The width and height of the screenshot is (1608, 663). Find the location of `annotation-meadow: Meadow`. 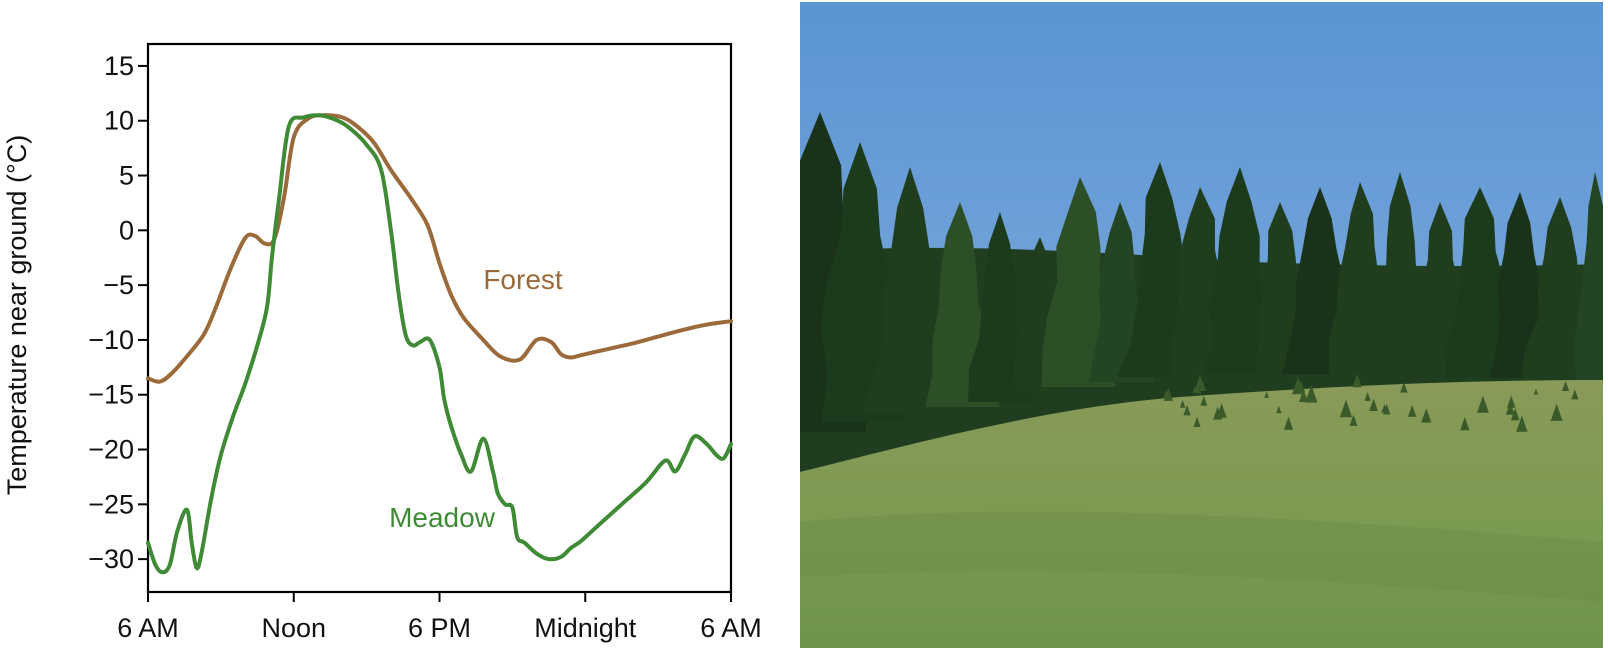

annotation-meadow: Meadow is located at coordinates (442, 517).